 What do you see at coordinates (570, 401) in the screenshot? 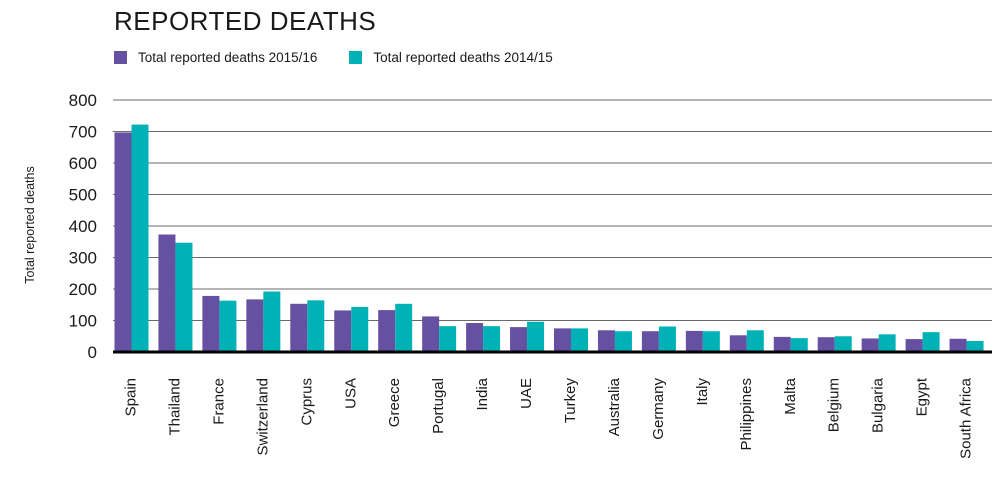
I see `x-tick-label: Turkey` at bounding box center [570, 401].